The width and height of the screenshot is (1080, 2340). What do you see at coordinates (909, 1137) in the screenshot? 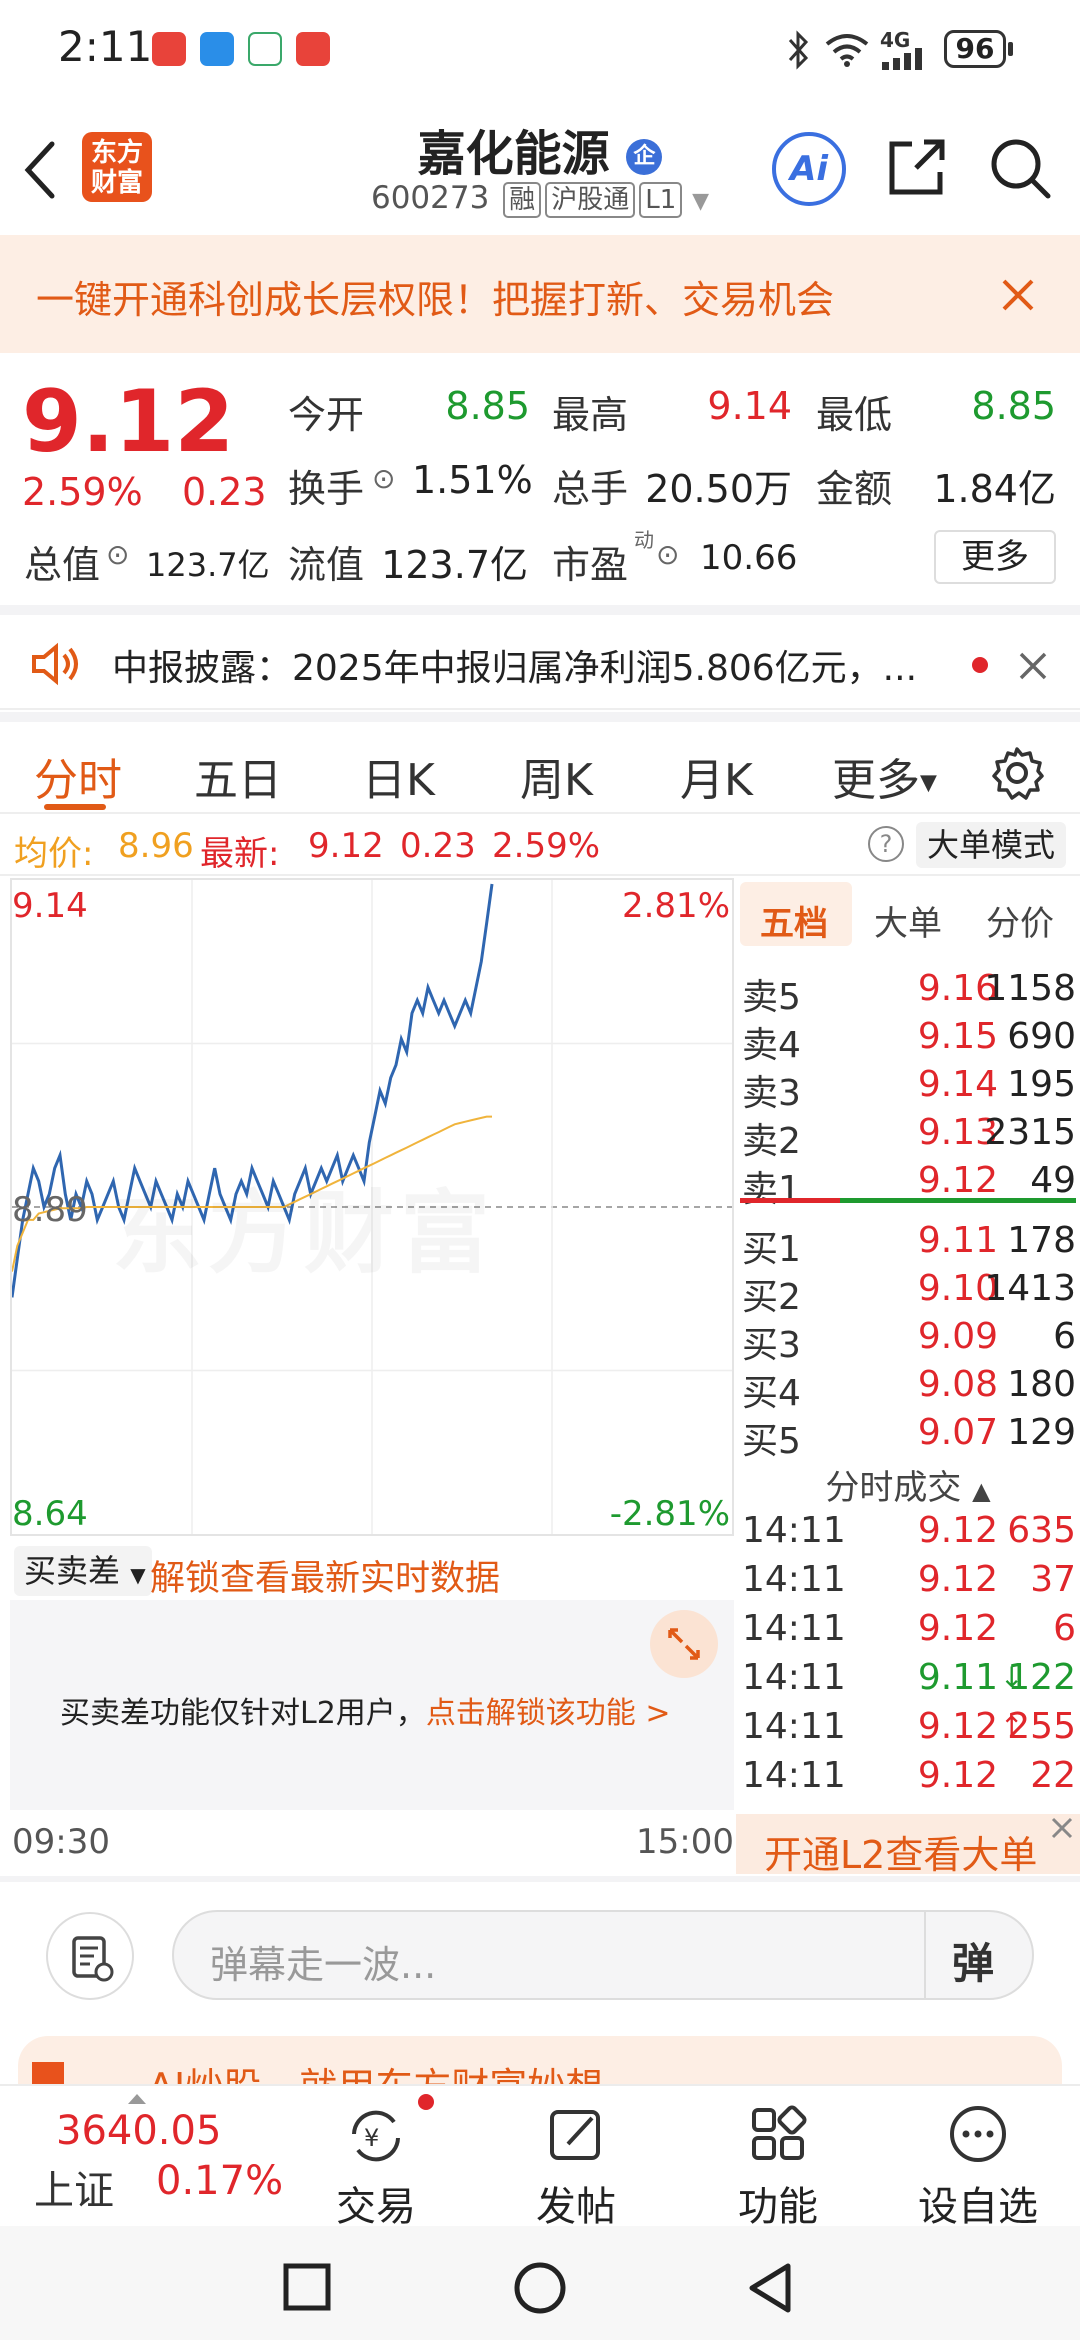
I see `ask-row: 卖2 9.13 2315` at bounding box center [909, 1137].